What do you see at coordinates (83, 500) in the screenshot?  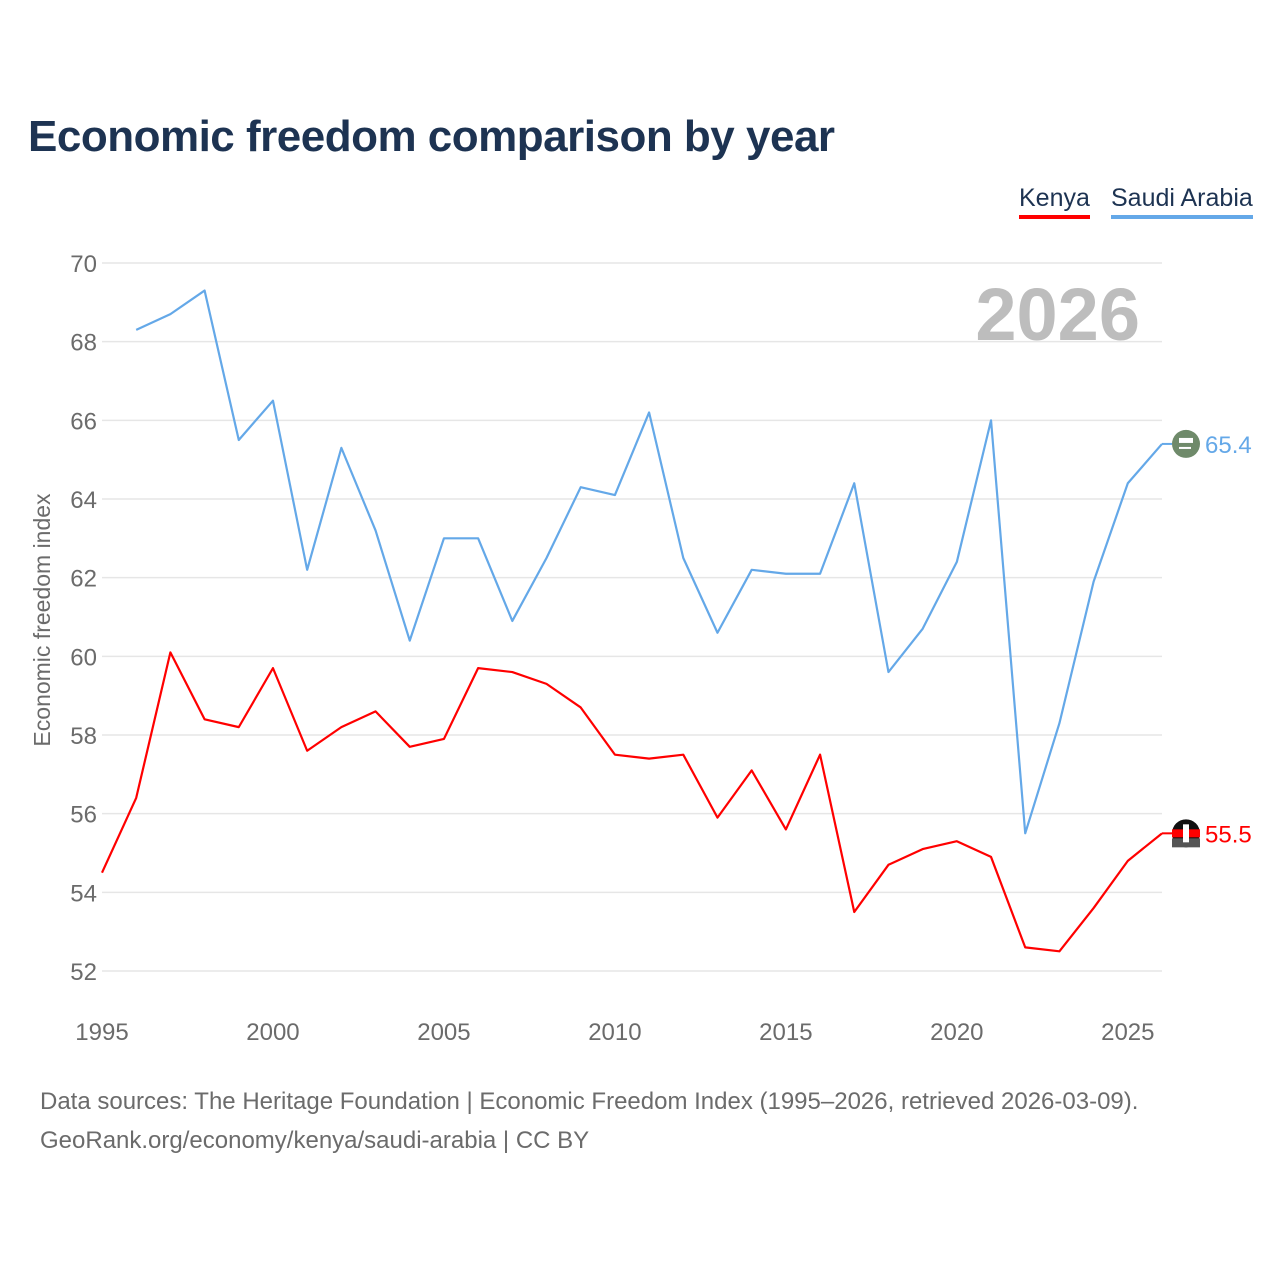 I see `y-tick-label: 64` at bounding box center [83, 500].